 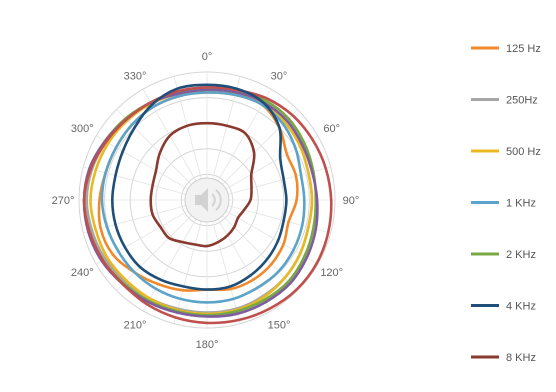 I want to click on angle-tick-label: 90°, so click(x=351, y=201).